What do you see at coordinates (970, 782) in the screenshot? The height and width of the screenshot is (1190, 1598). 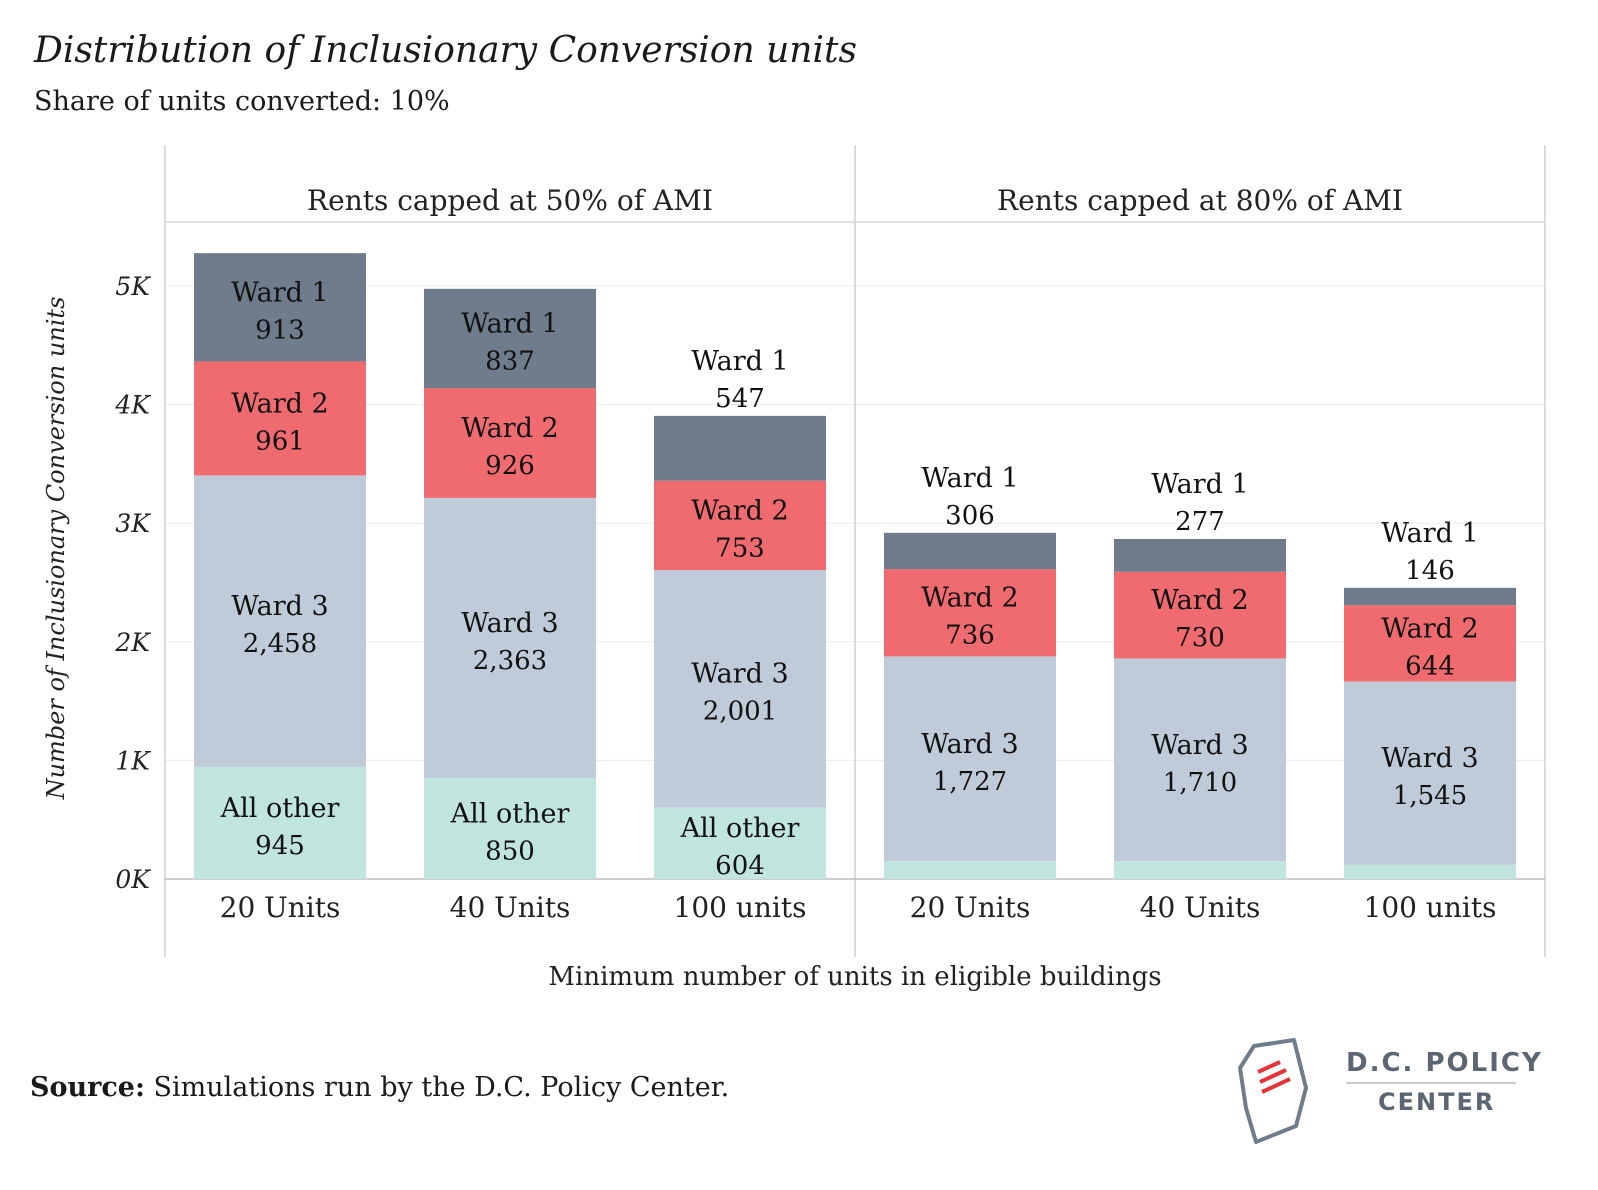 I see `segment-label-value: 1,727` at bounding box center [970, 782].